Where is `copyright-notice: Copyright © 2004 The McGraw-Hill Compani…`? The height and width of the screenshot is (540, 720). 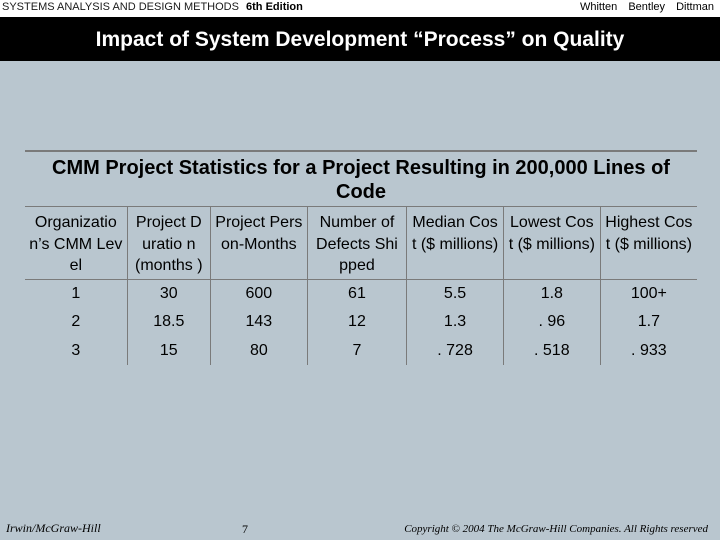
copyright-notice: Copyright © 2004 The McGraw-Hill Compani… is located at coordinates (556, 529).